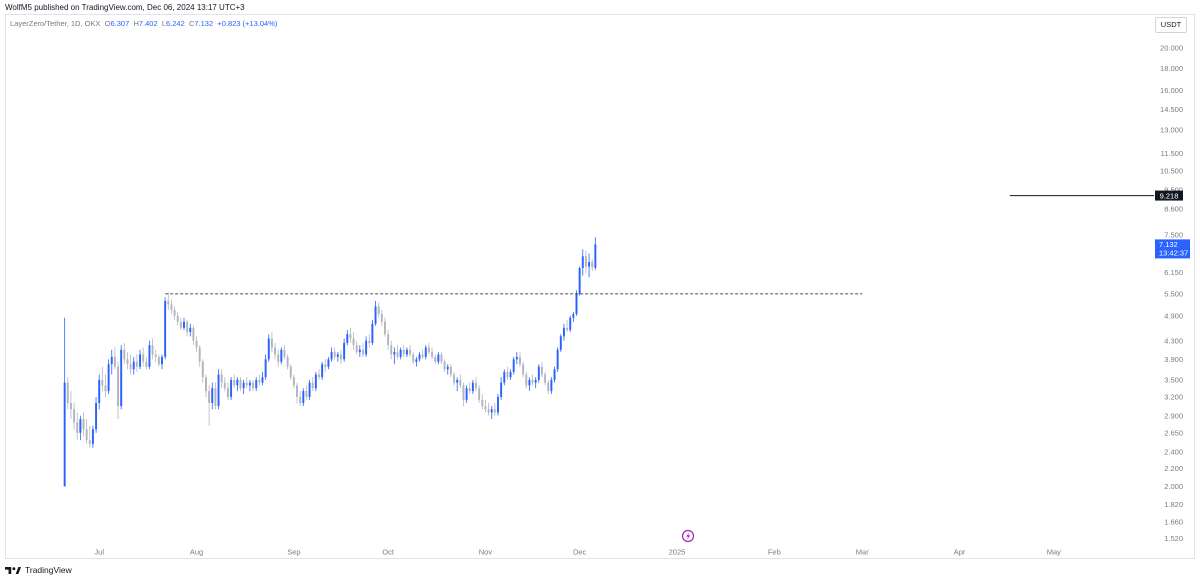 Image resolution: width=1200 pixels, height=579 pixels. I want to click on time-tick-label: May, so click(1054, 552).